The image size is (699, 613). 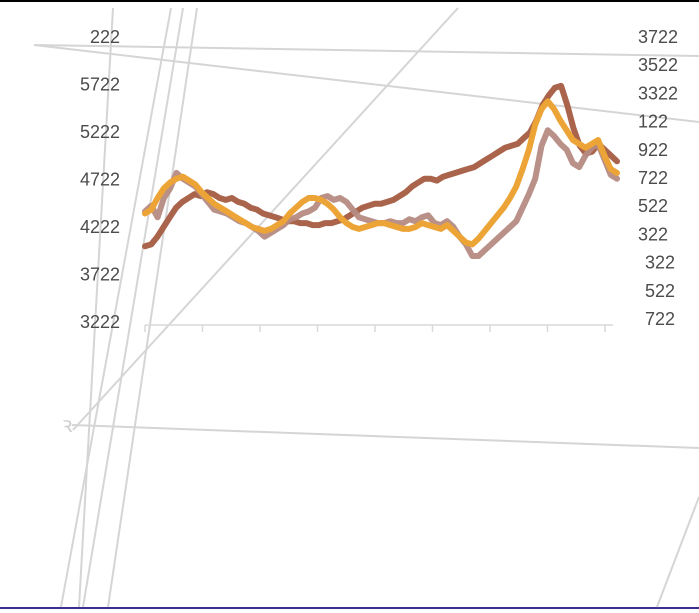 I want to click on left-axis-tick-label: 3722, so click(x=100, y=275).